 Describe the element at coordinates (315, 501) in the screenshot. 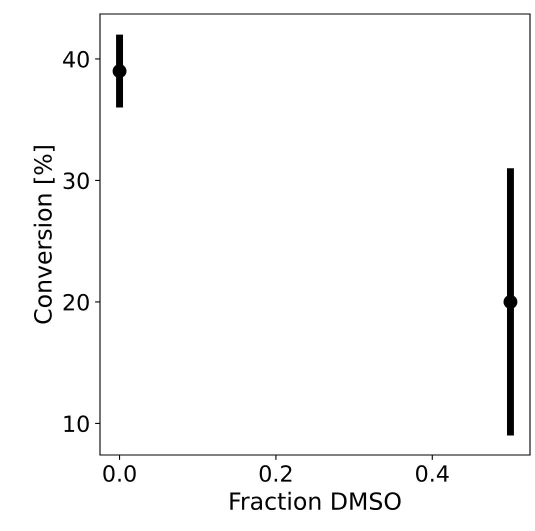

I see `x-axis-title: Fraction DMSO` at that location.